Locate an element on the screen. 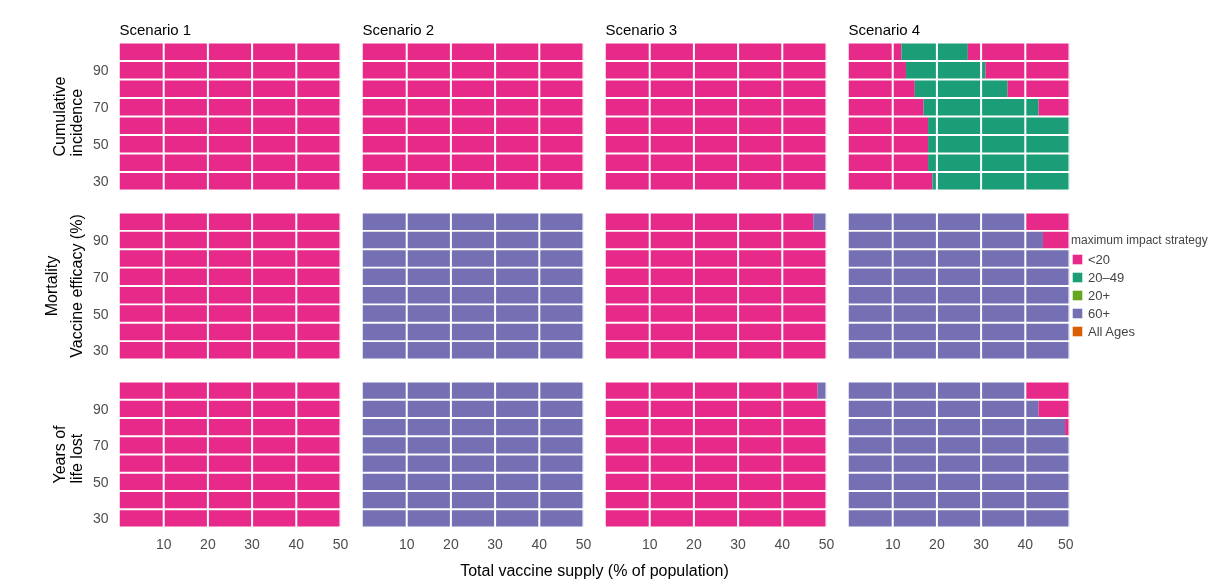  legend-label: 20–49 is located at coordinates (1106, 277).